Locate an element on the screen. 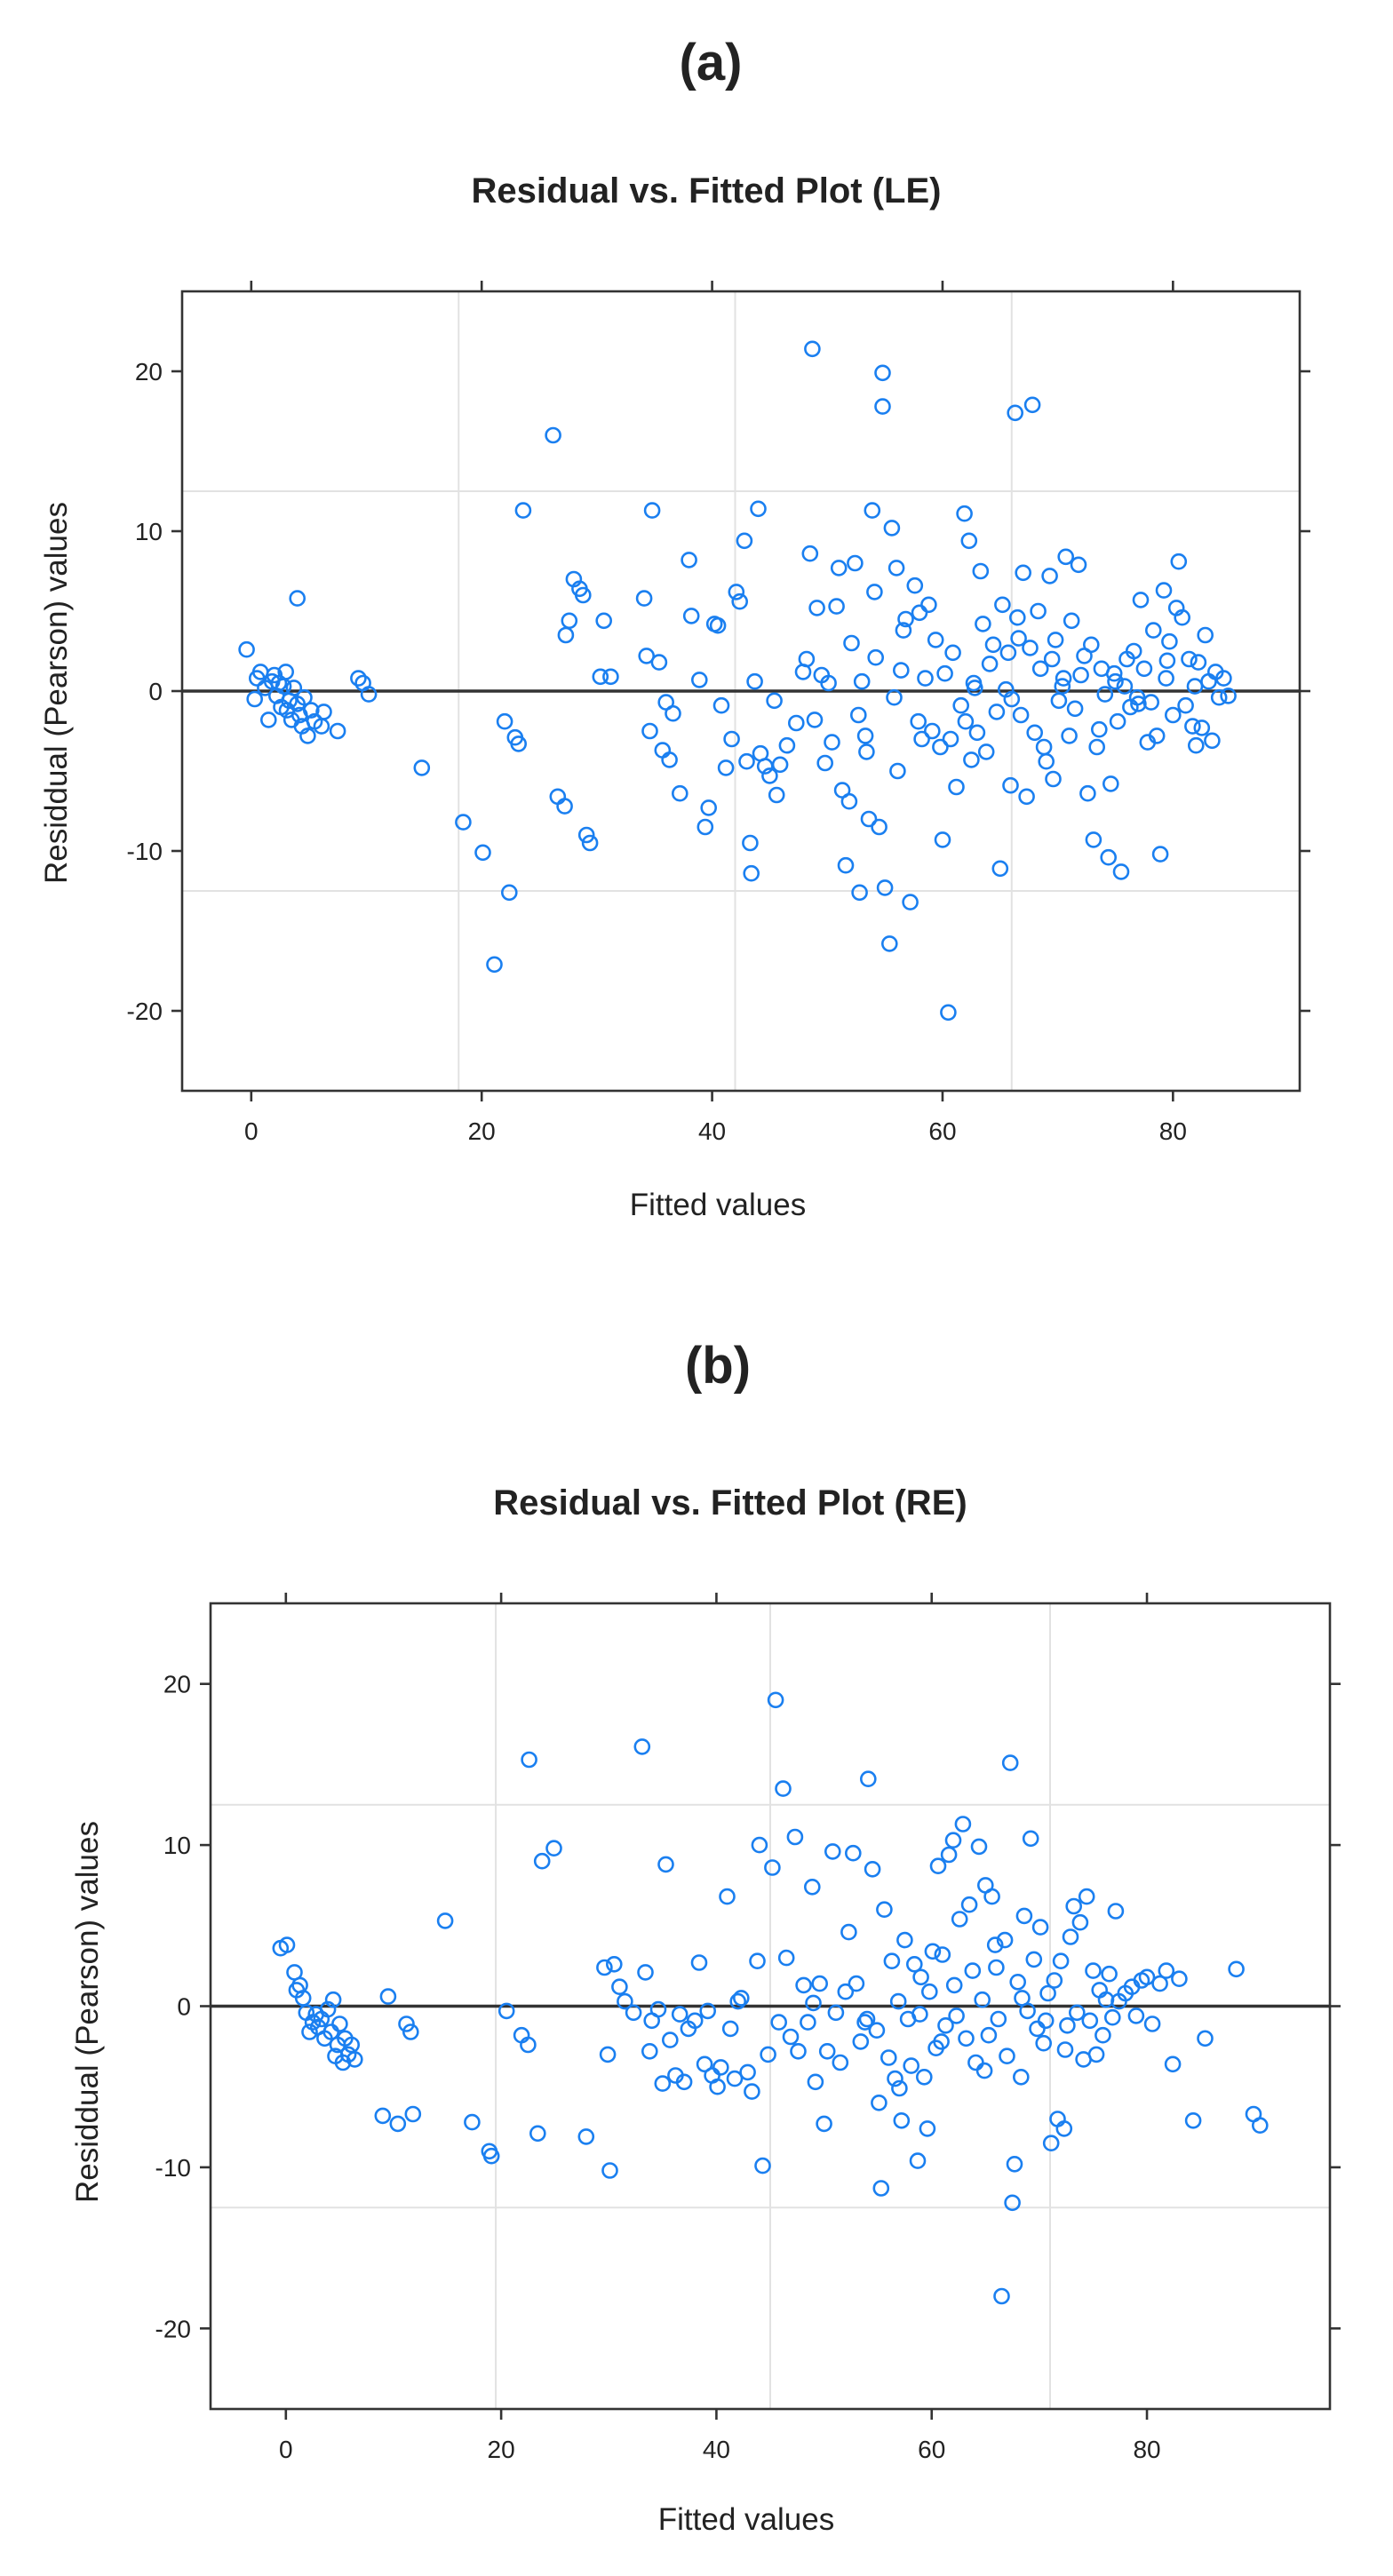 The height and width of the screenshot is (2576, 1393). panel-b-ytick-label: -20 is located at coordinates (173, 2328).